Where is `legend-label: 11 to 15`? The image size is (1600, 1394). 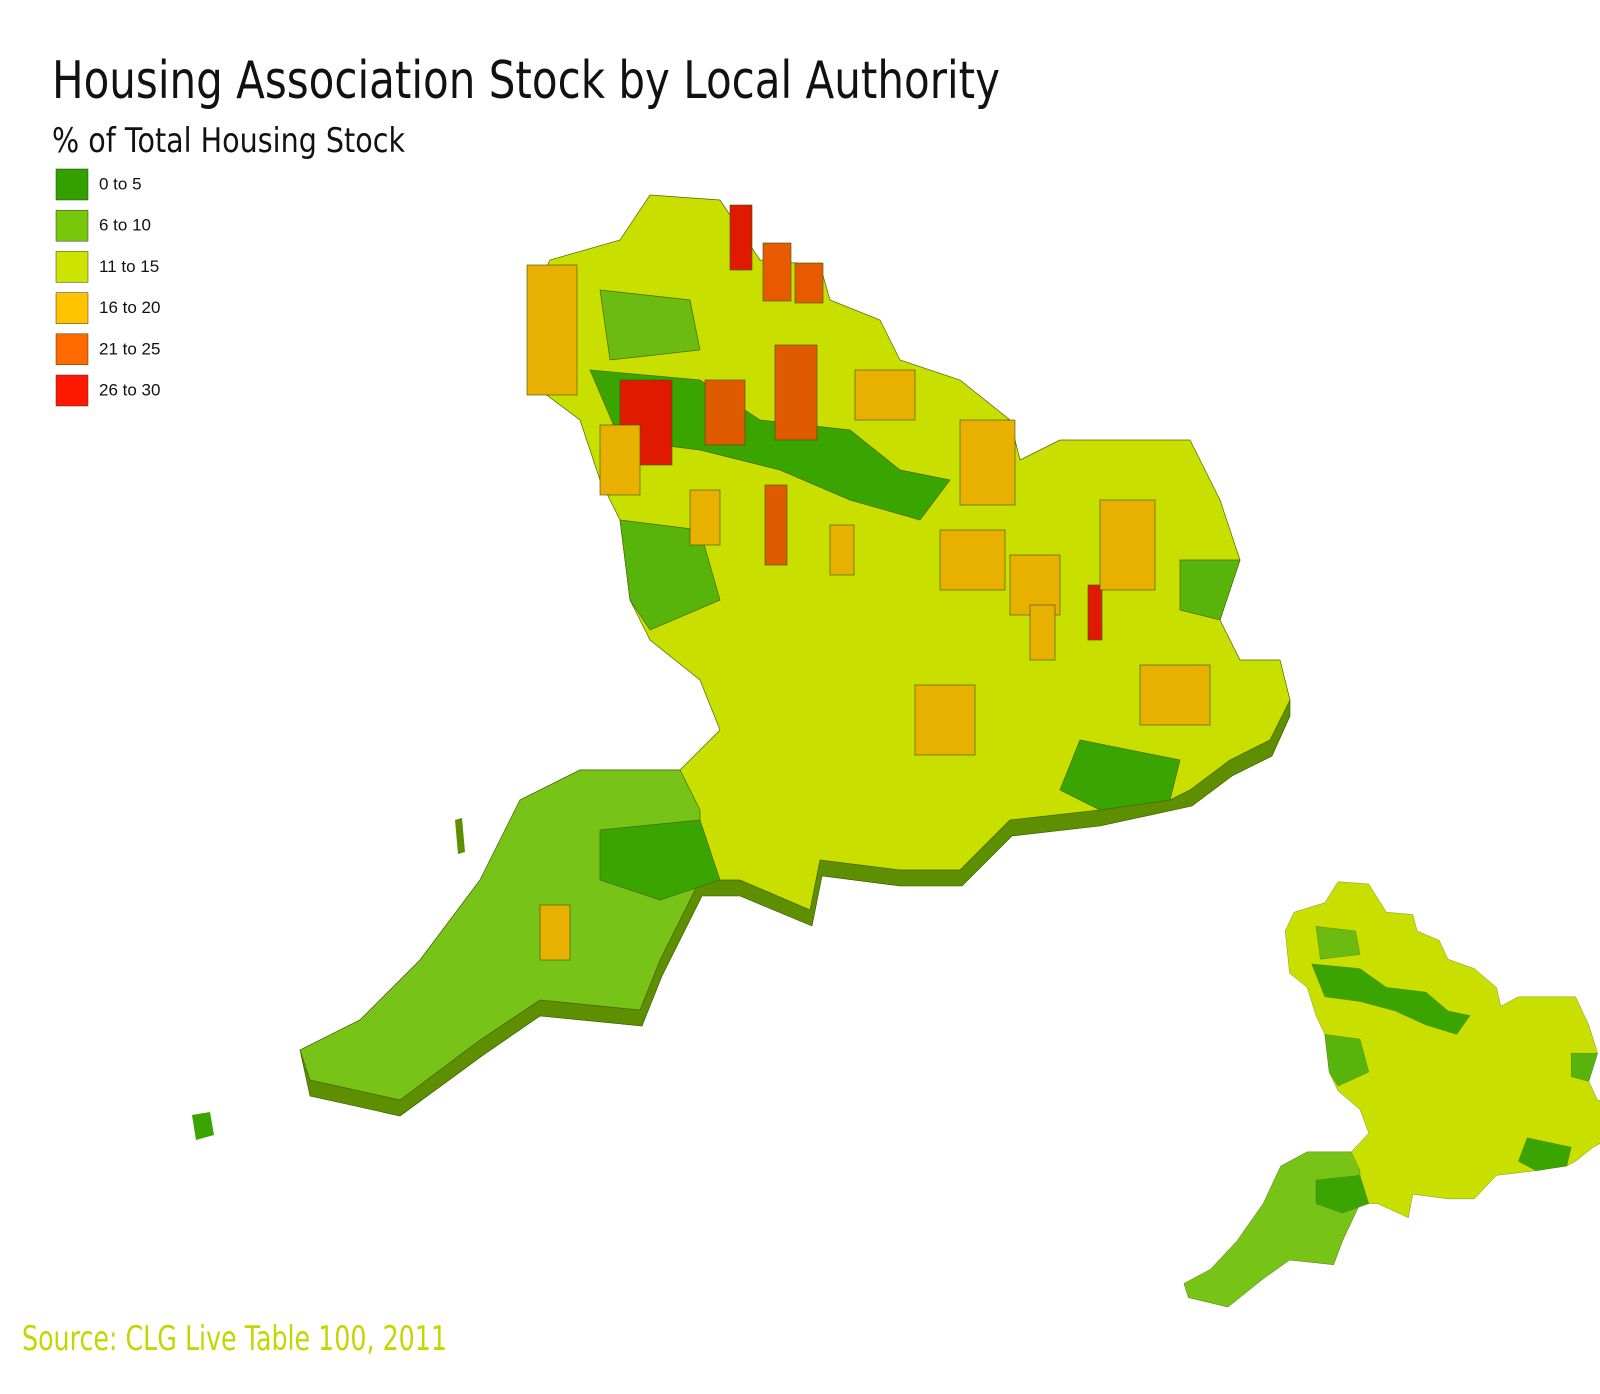
legend-label: 11 to 15 is located at coordinates (129, 266).